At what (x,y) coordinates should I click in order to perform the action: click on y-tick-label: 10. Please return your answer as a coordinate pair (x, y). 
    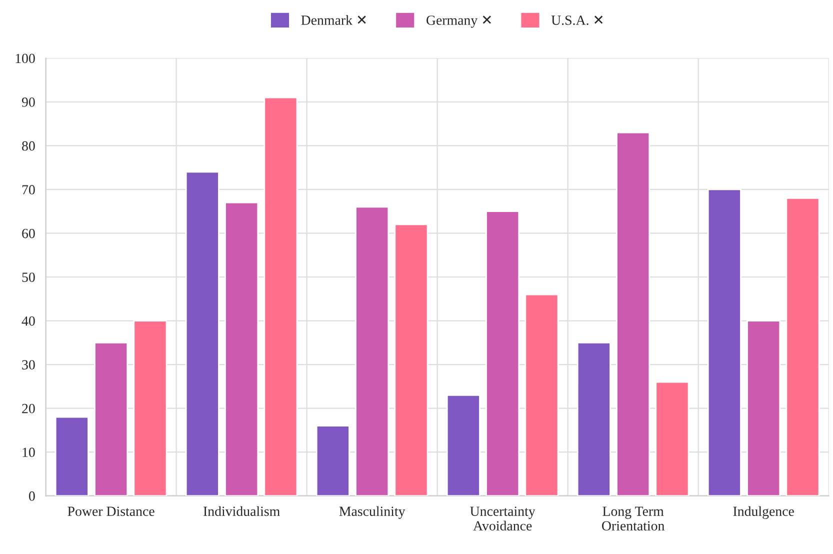
    Looking at the image, I should click on (28, 453).